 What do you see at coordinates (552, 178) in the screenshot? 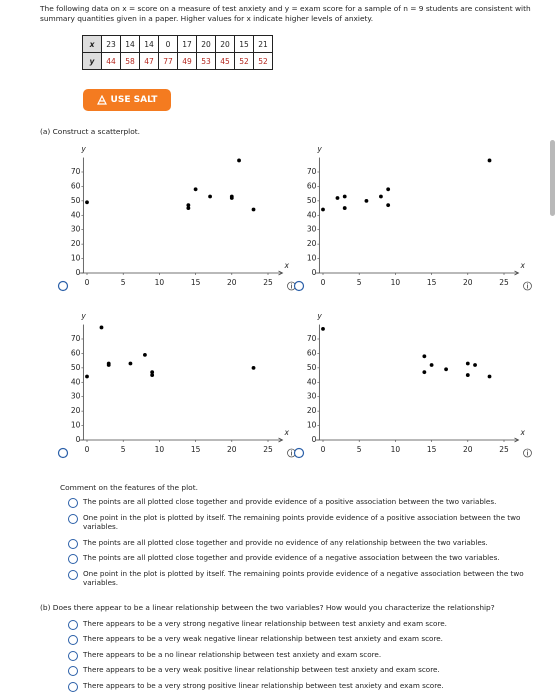
I see `scrollbar` at bounding box center [552, 178].